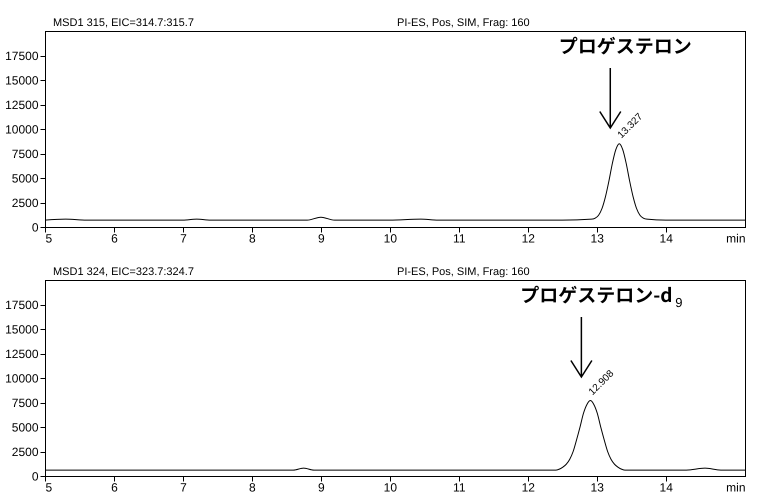 Image resolution: width=776 pixels, height=504 pixels. I want to click on chart-title: MSD1 315, EIC=314.7:315.7, so click(123, 23).